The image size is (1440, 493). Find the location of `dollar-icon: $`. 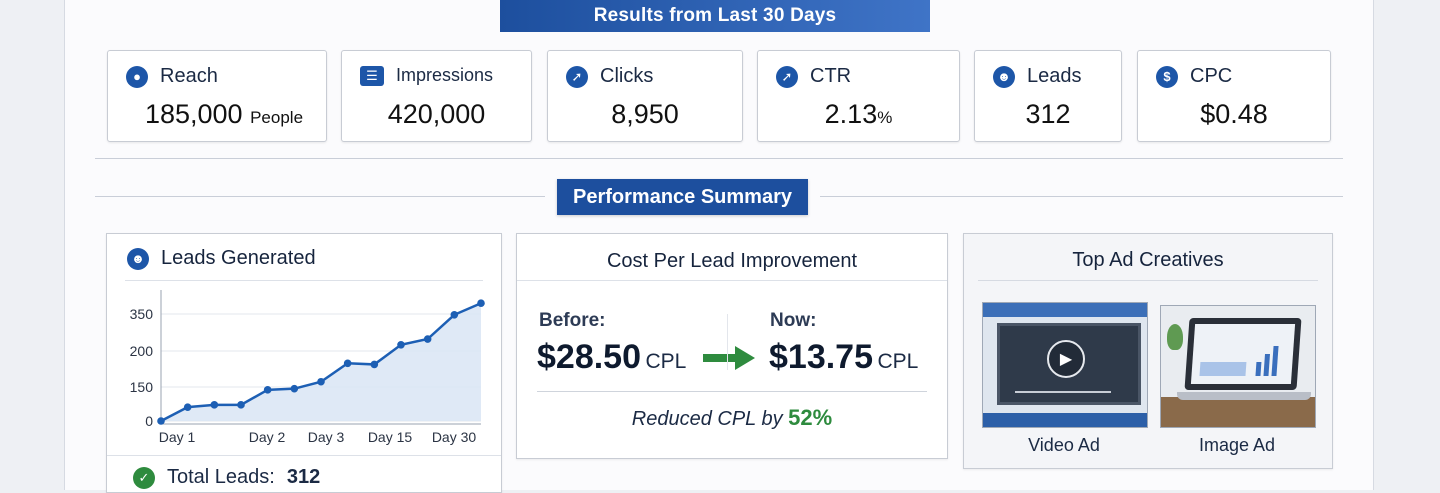

dollar-icon: $ is located at coordinates (1167, 76).